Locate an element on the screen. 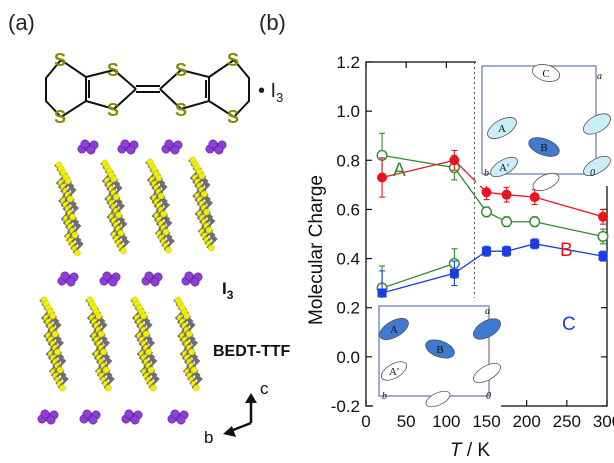  molecule-label: A is located at coordinates (502, 129).